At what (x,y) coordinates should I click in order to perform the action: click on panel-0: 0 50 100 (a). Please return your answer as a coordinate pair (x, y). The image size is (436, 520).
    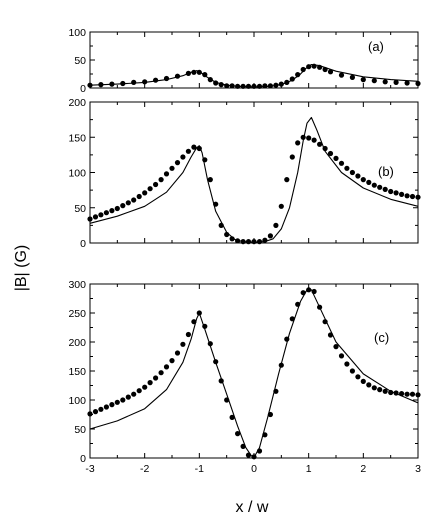
    Looking at the image, I should click on (244, 61).